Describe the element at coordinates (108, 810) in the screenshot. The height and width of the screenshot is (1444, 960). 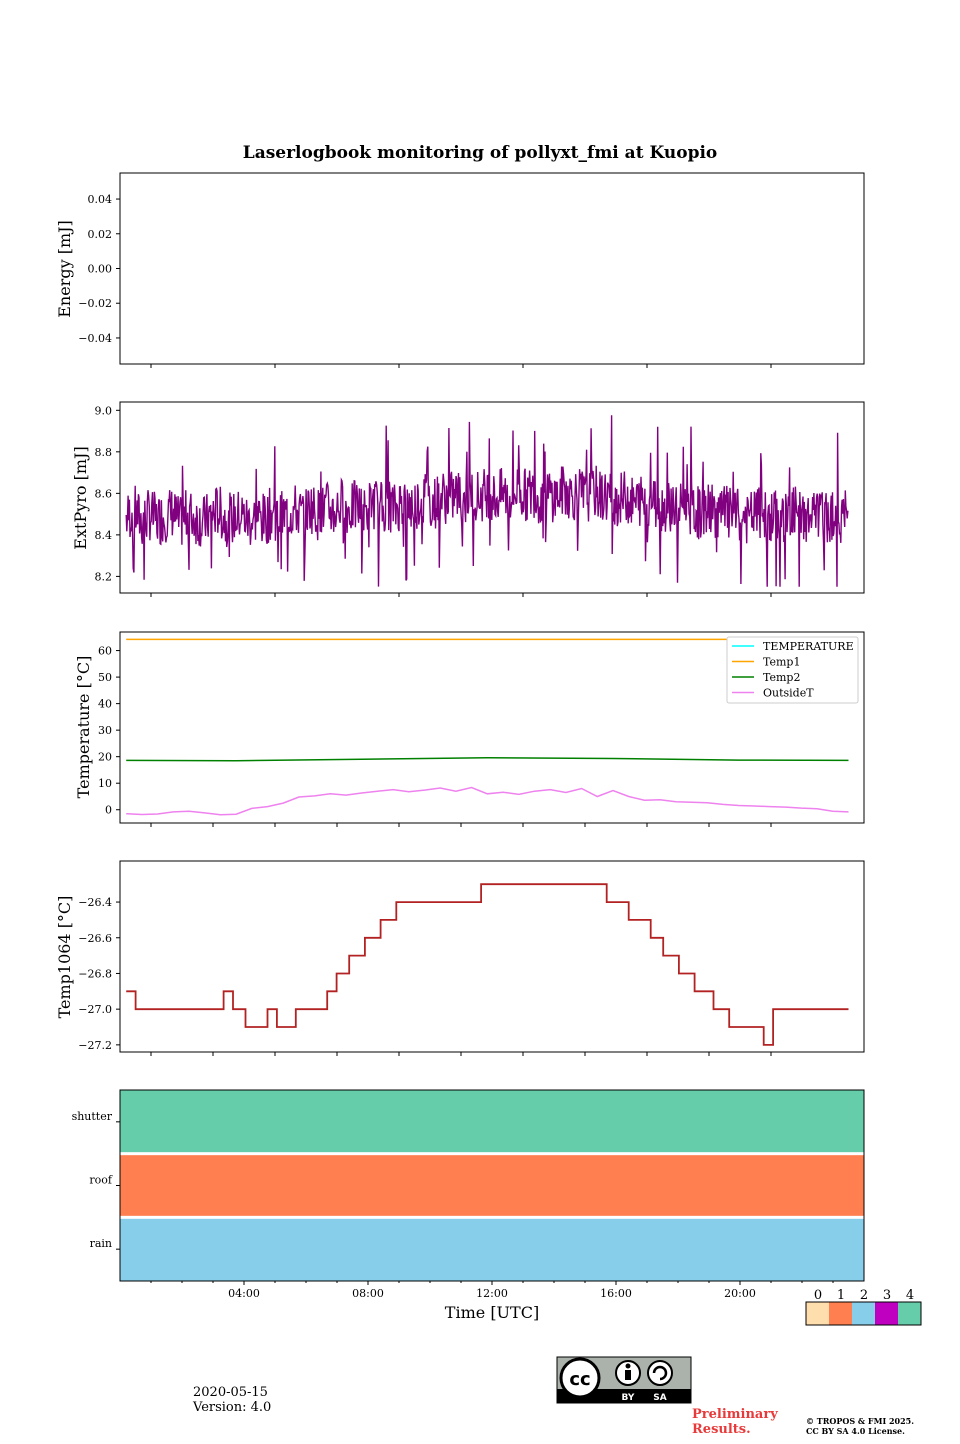
I see `temperature-ytick-label: 0` at that location.